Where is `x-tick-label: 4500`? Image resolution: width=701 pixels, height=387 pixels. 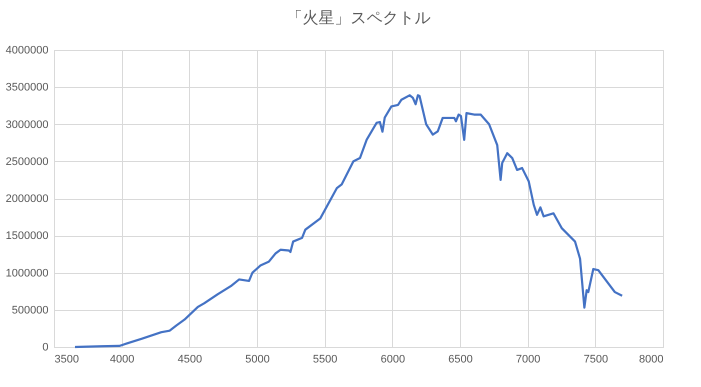
x-tick-label: 4500 is located at coordinates (190, 360).